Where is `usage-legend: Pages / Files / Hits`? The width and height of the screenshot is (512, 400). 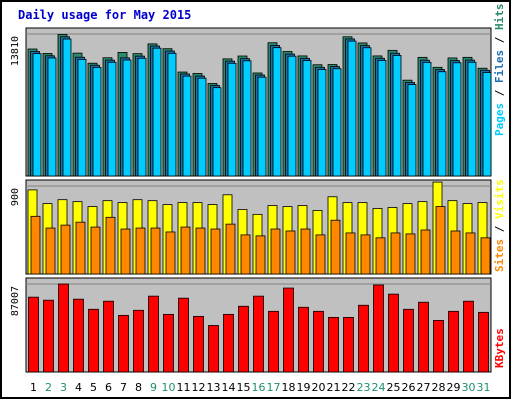 usage-legend: Pages / Files / Hits is located at coordinates (499, 70).